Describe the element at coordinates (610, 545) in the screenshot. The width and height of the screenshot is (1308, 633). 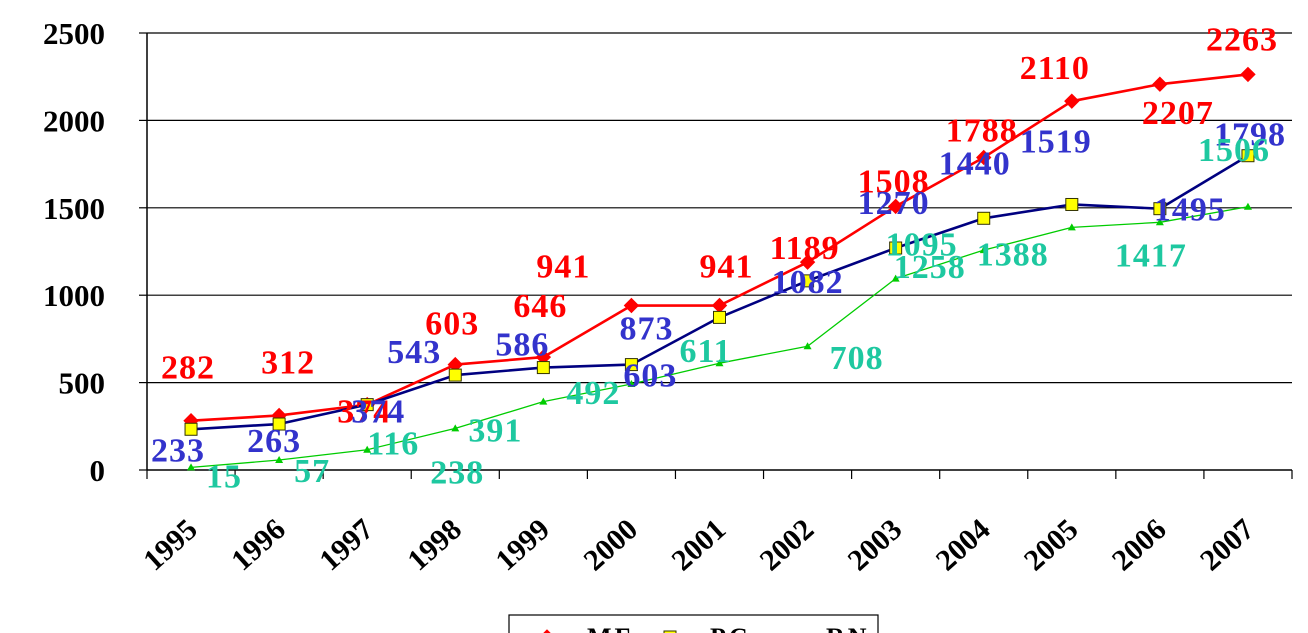
I see `x-tick-label-2000: 2000` at that location.